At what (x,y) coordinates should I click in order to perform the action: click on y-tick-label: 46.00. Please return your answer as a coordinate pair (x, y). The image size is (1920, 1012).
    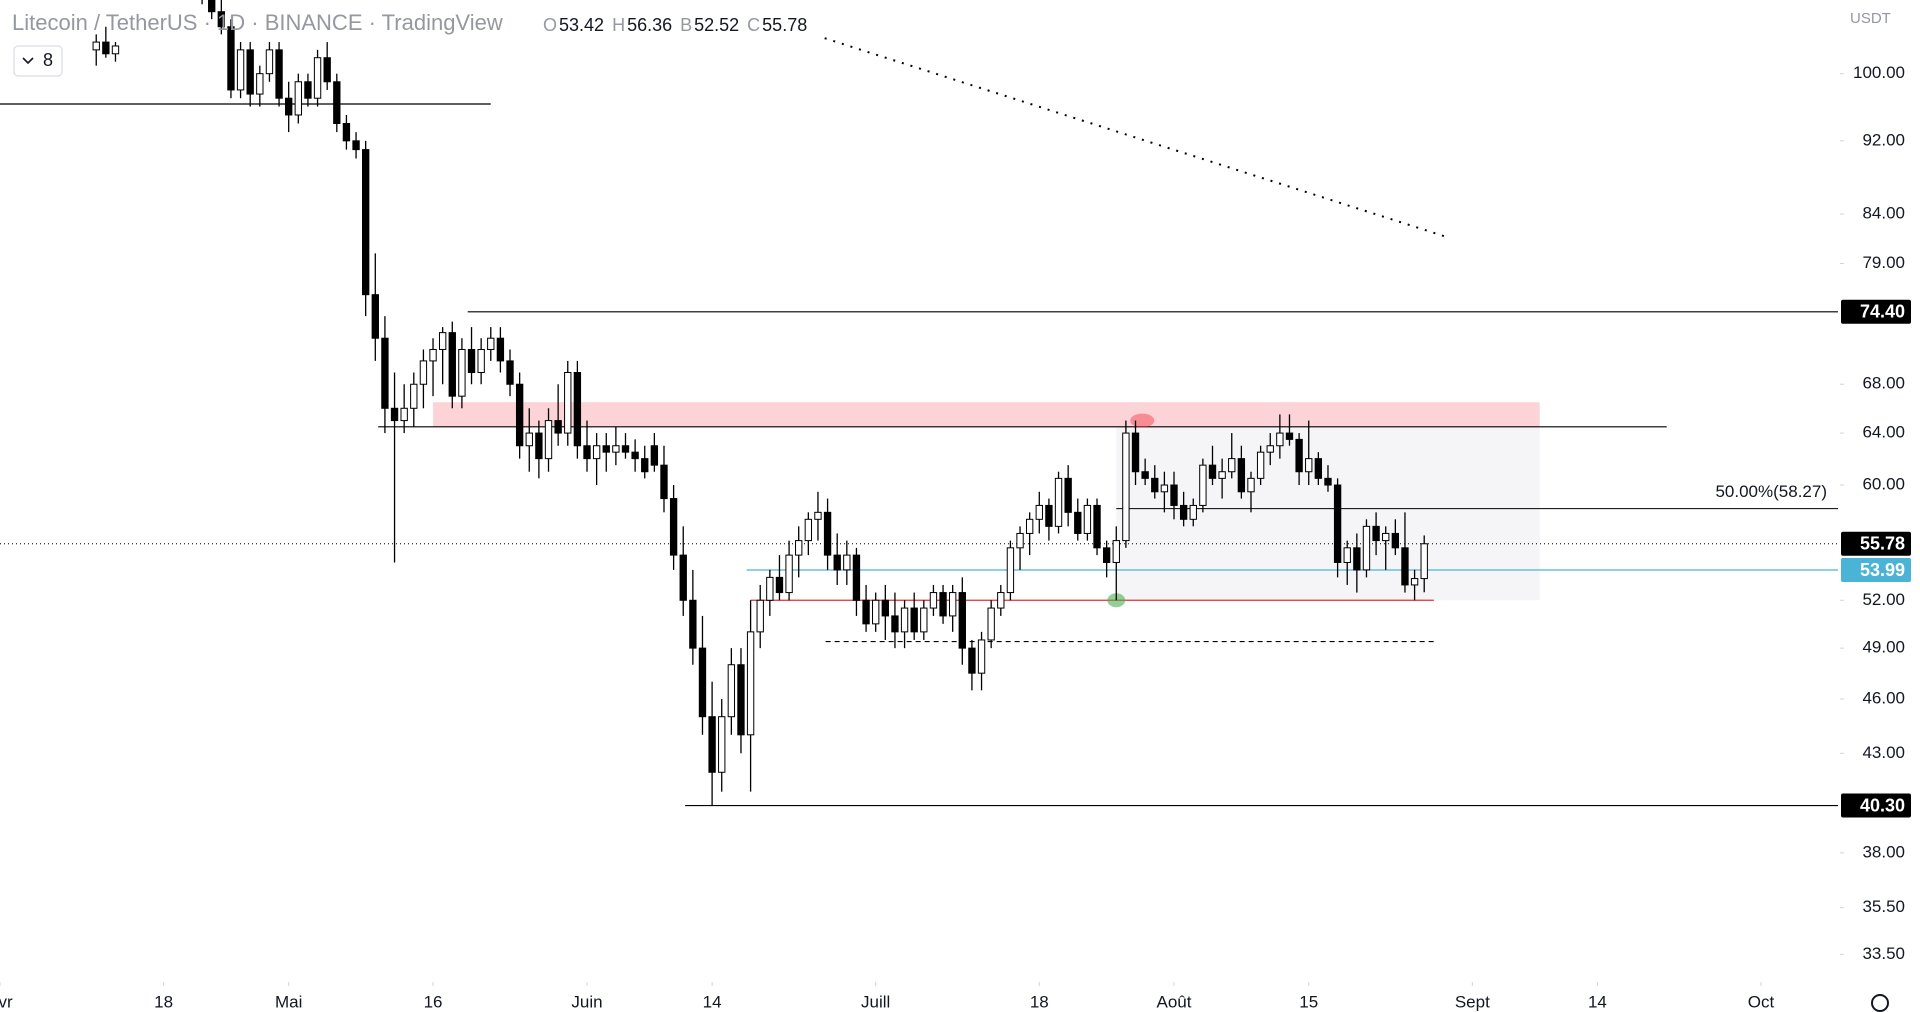
    Looking at the image, I should click on (1883, 697).